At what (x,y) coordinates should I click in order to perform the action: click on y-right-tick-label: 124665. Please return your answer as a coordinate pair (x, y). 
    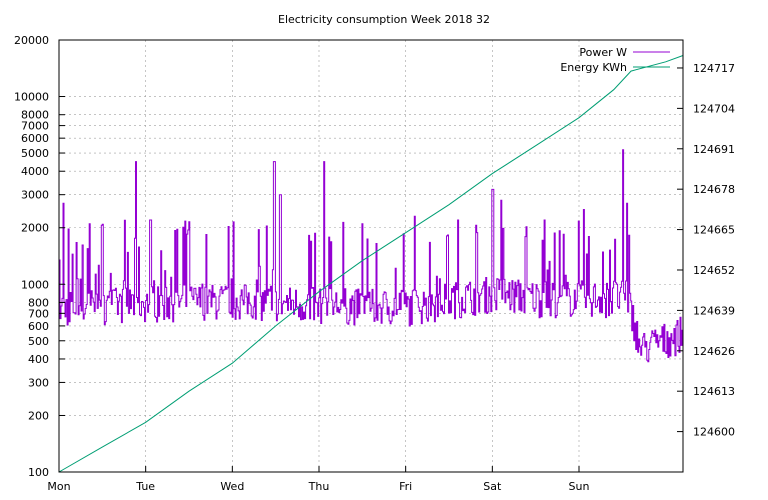
    Looking at the image, I should click on (714, 230).